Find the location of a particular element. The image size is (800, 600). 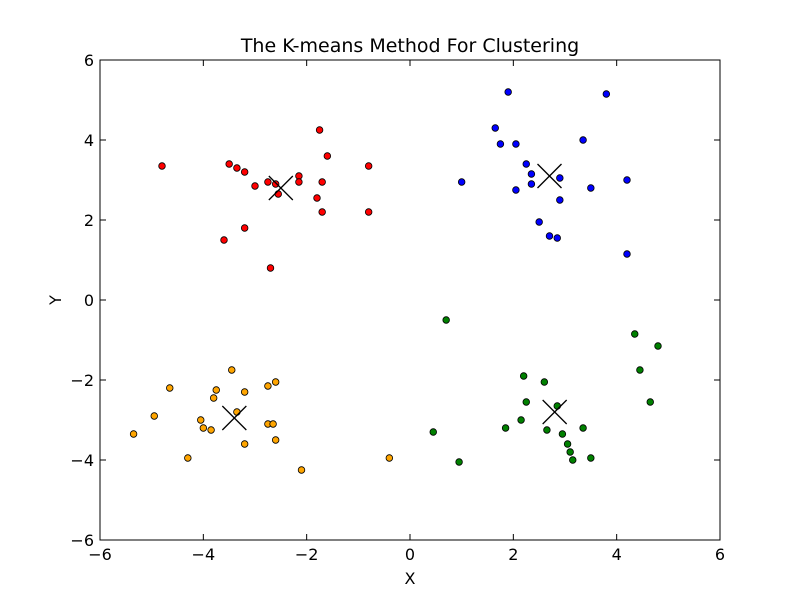

y-tick-label: −4 is located at coordinates (82, 460).